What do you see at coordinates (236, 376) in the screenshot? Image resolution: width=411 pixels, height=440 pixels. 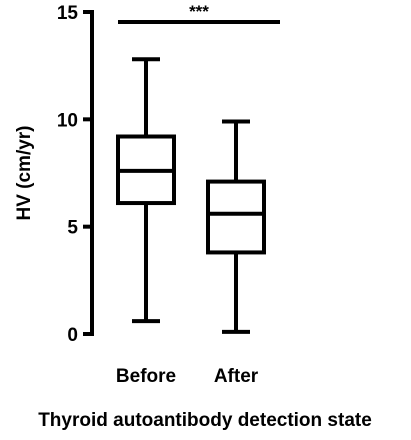 I see `category-label: After` at bounding box center [236, 376].